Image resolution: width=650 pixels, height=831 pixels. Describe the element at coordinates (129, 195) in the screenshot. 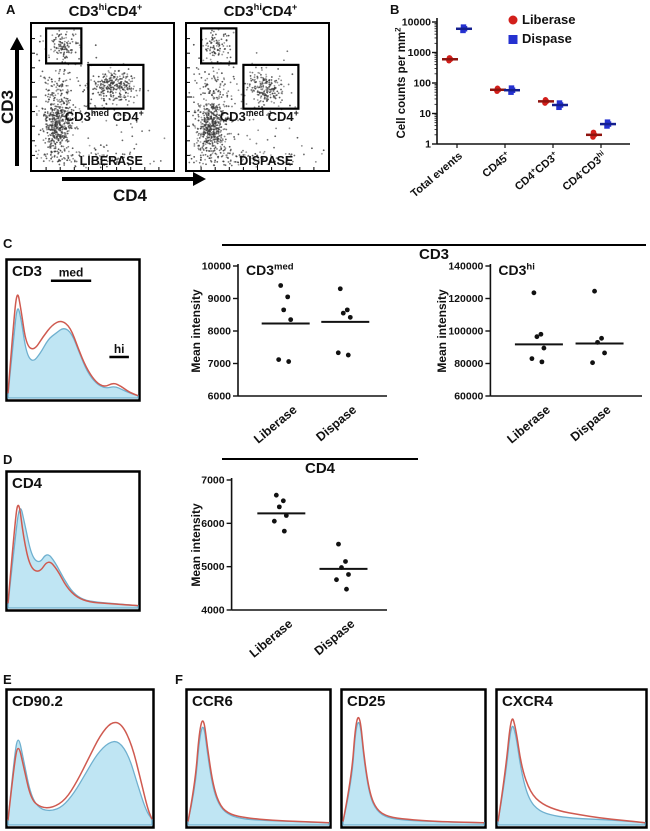

I see `cd4-axis-label: CD4` at that location.